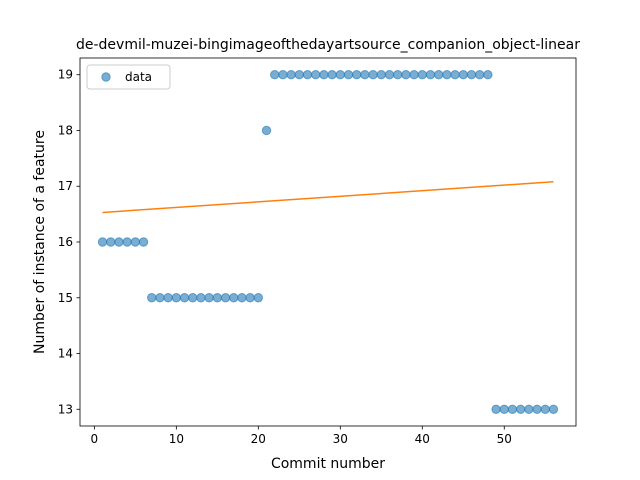  I want to click on y-tick-label: 16, so click(65, 242).